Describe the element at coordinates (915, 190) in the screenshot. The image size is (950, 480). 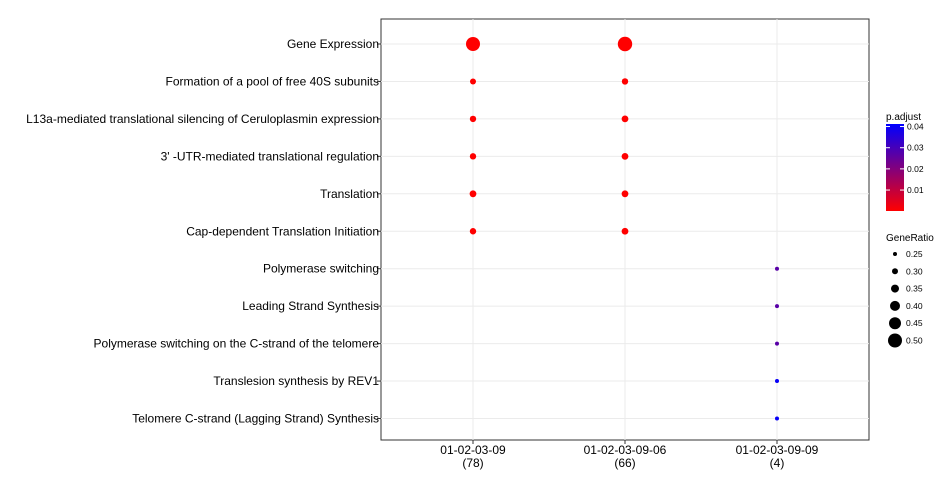
I see `color-legend-label: 0.01` at that location.